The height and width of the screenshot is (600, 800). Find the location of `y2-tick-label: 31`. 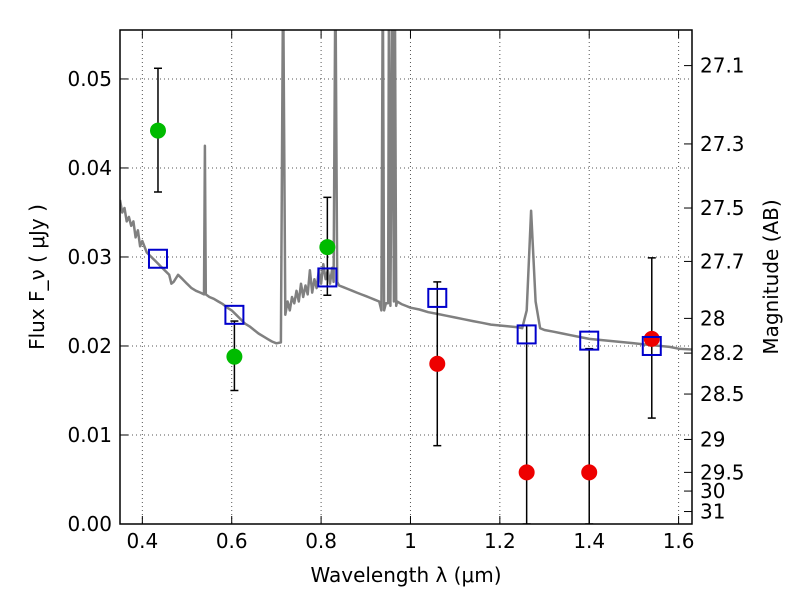

y2-tick-label: 31 is located at coordinates (712, 512).